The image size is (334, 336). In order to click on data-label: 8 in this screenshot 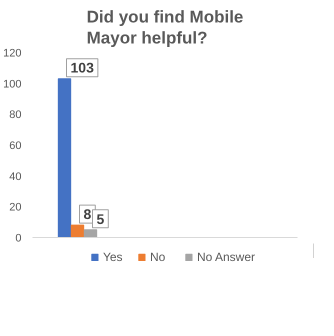, I will do `click(88, 214)`.